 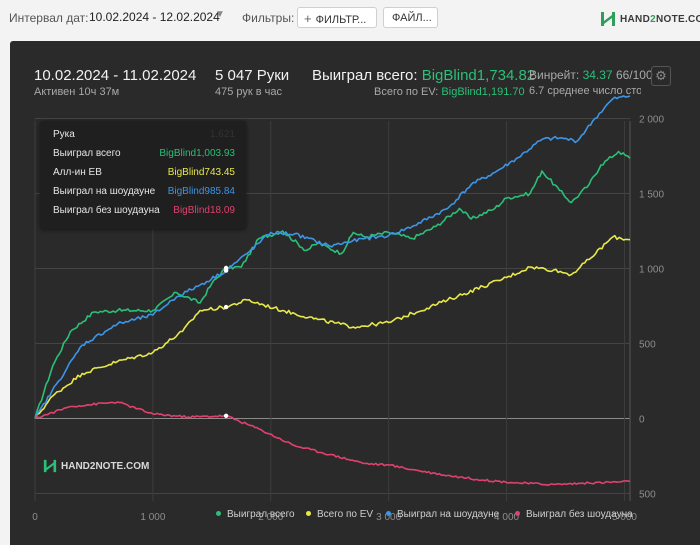 I want to click on ev-total-label: Всего по EV:, so click(x=406, y=92).